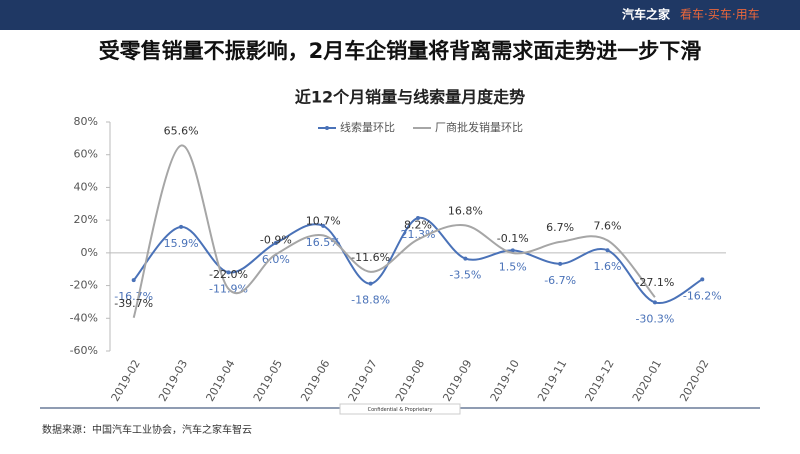  I want to click on value-label: 65.6%, so click(181, 131).